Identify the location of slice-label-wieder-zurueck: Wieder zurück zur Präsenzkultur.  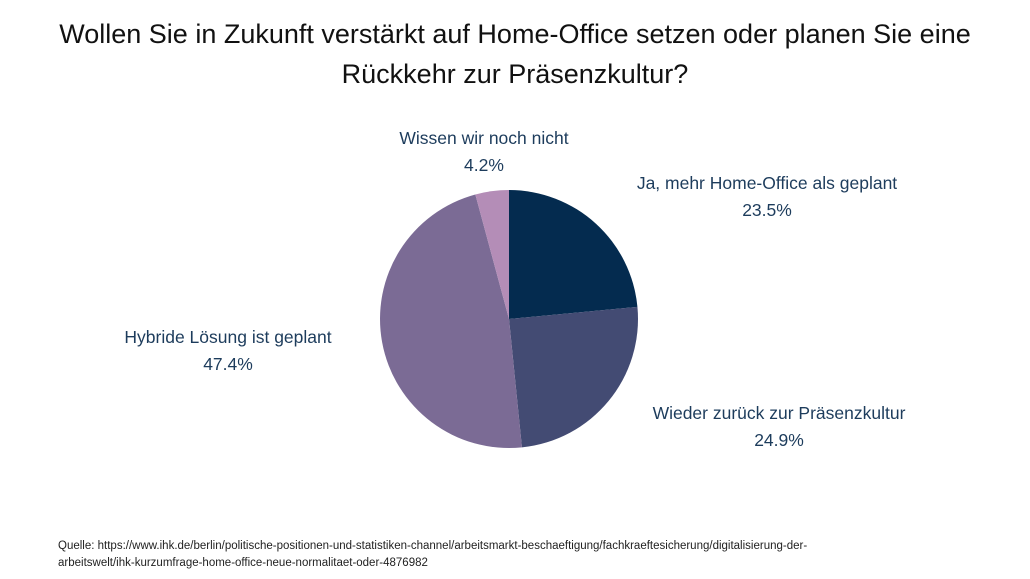
(779, 413).